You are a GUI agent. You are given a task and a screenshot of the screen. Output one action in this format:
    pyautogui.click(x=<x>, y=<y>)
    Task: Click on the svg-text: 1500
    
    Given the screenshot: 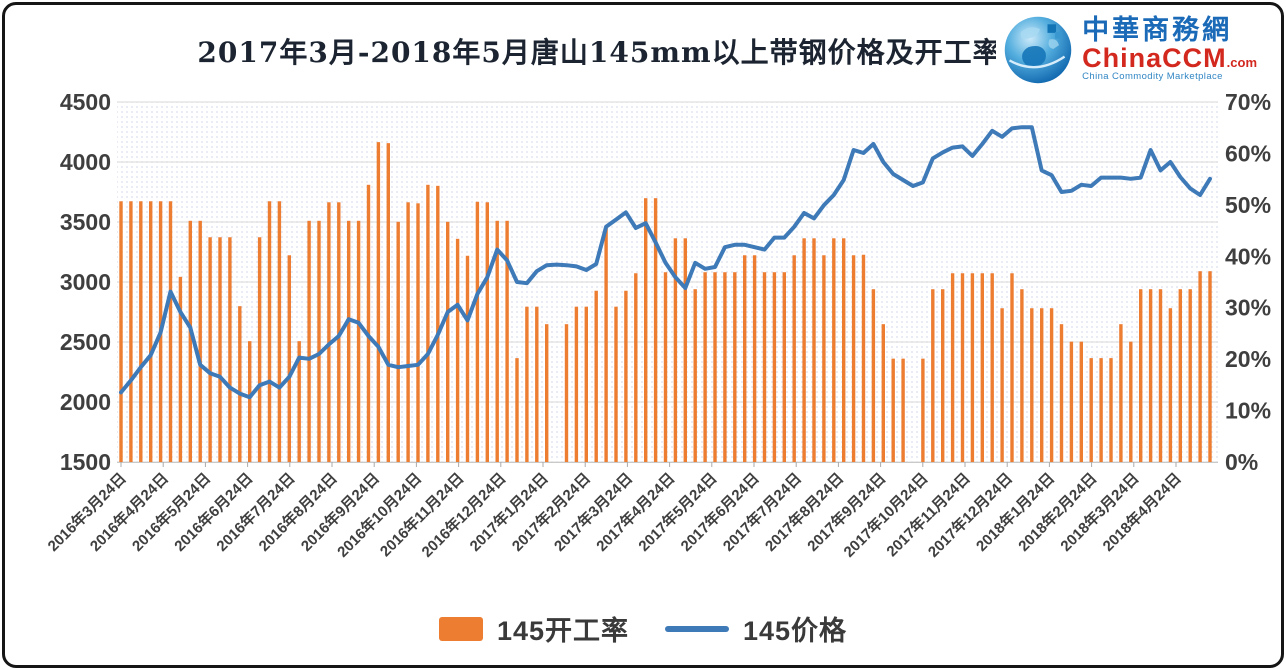 What is the action you would take?
    pyautogui.click(x=85, y=462)
    